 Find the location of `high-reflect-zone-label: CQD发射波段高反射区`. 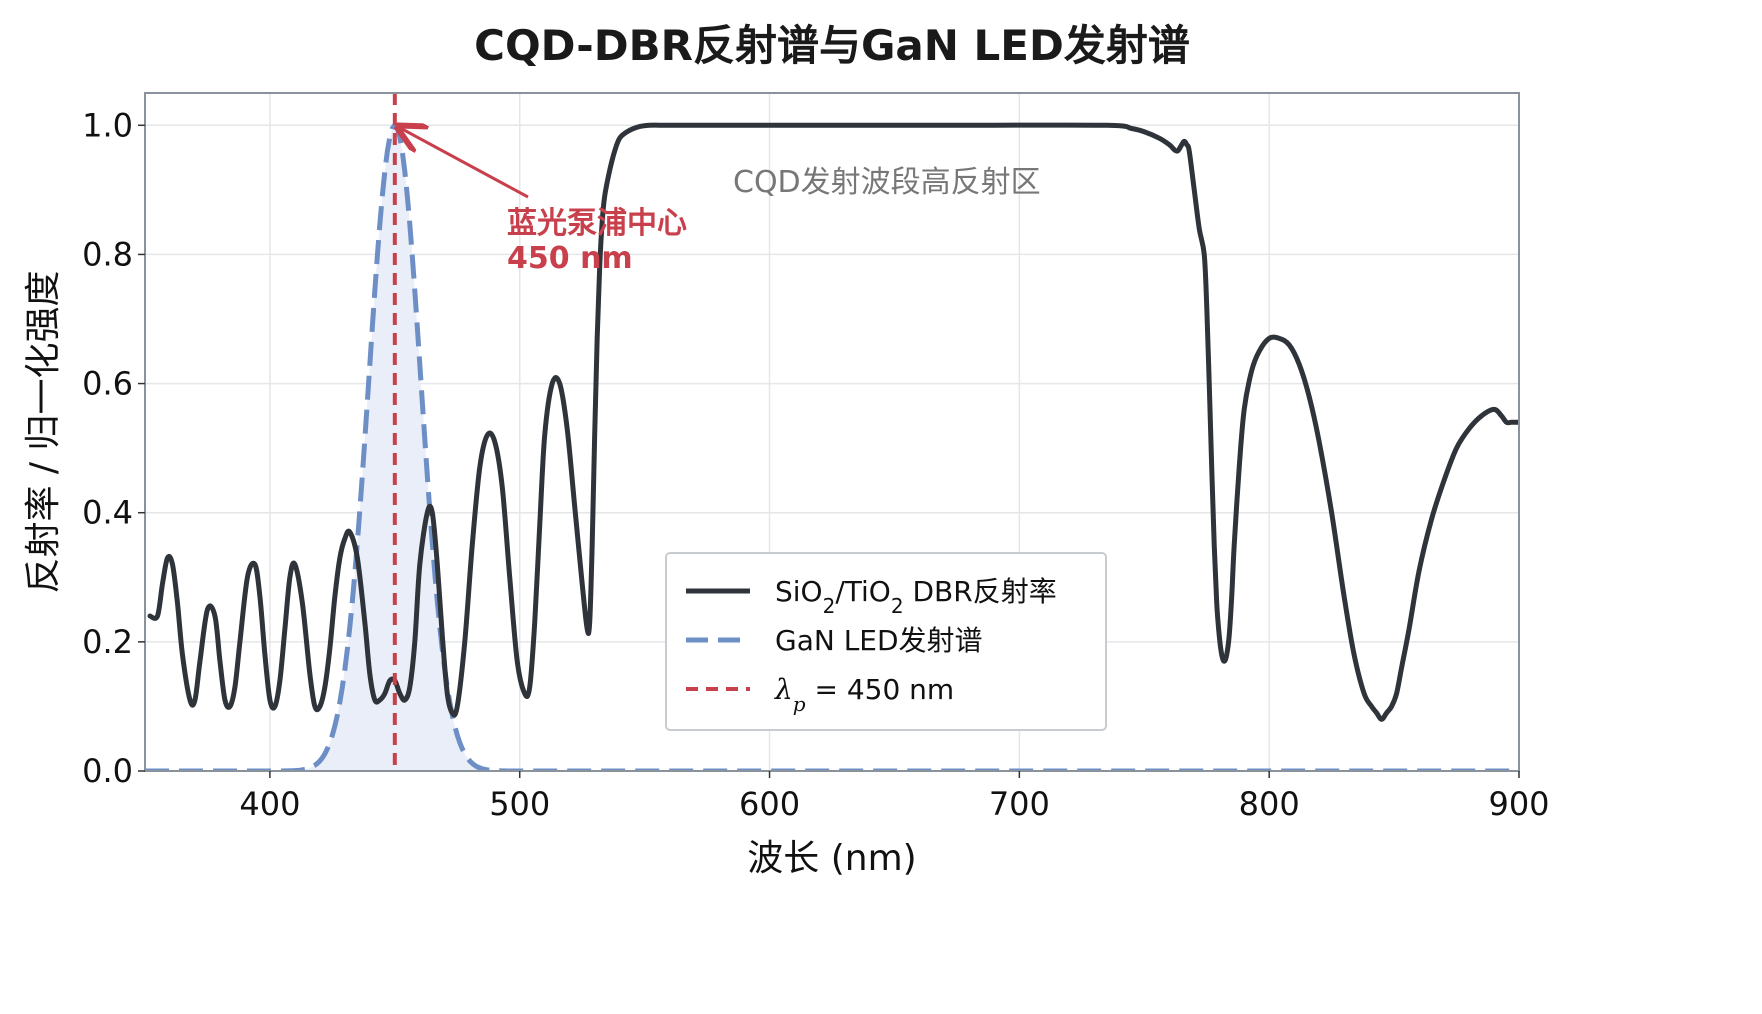

high-reflect-zone-label: CQD发射波段高反射区 is located at coordinates (887, 182).